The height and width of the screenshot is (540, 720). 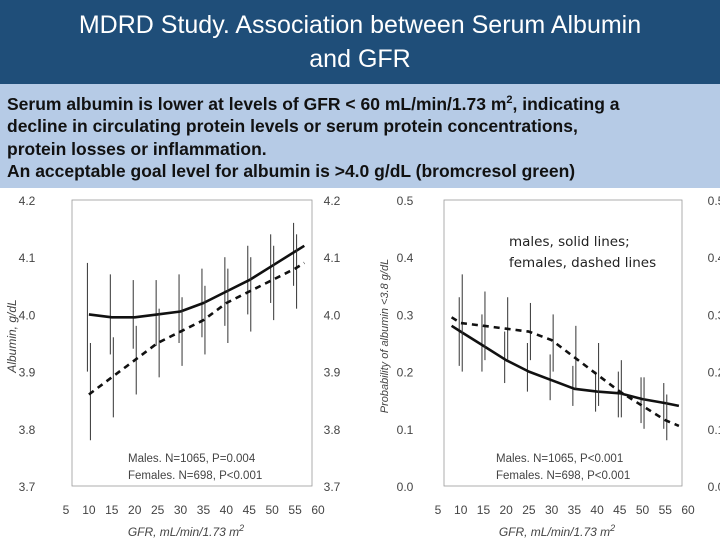 What do you see at coordinates (714, 487) in the screenshot?
I see `y-tick-label-right: 0.0` at bounding box center [714, 487].